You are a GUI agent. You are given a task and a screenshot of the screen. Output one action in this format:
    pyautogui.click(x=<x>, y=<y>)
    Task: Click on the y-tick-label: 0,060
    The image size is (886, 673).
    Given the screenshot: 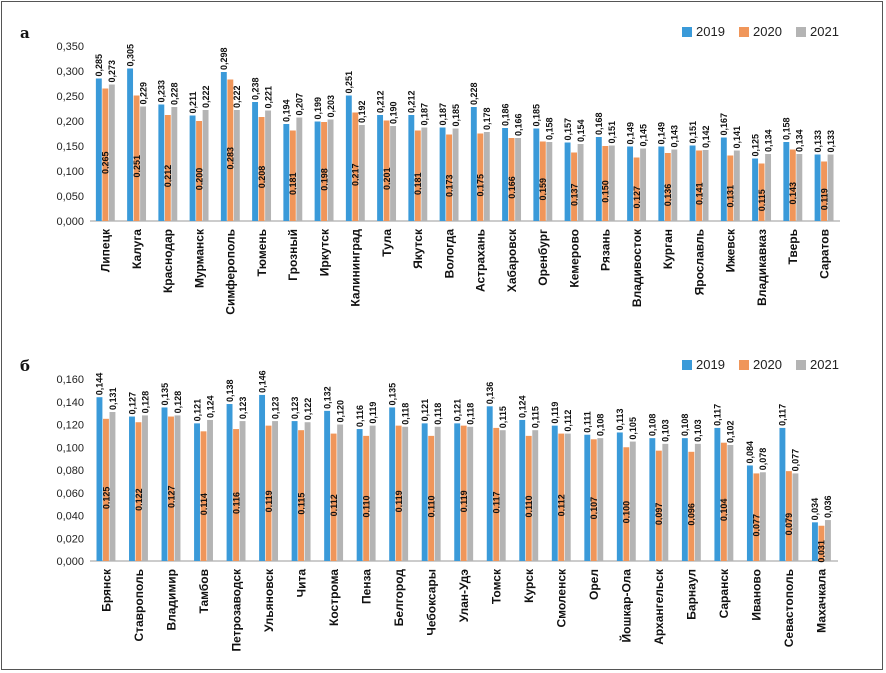 What is the action you would take?
    pyautogui.click(x=70, y=494)
    